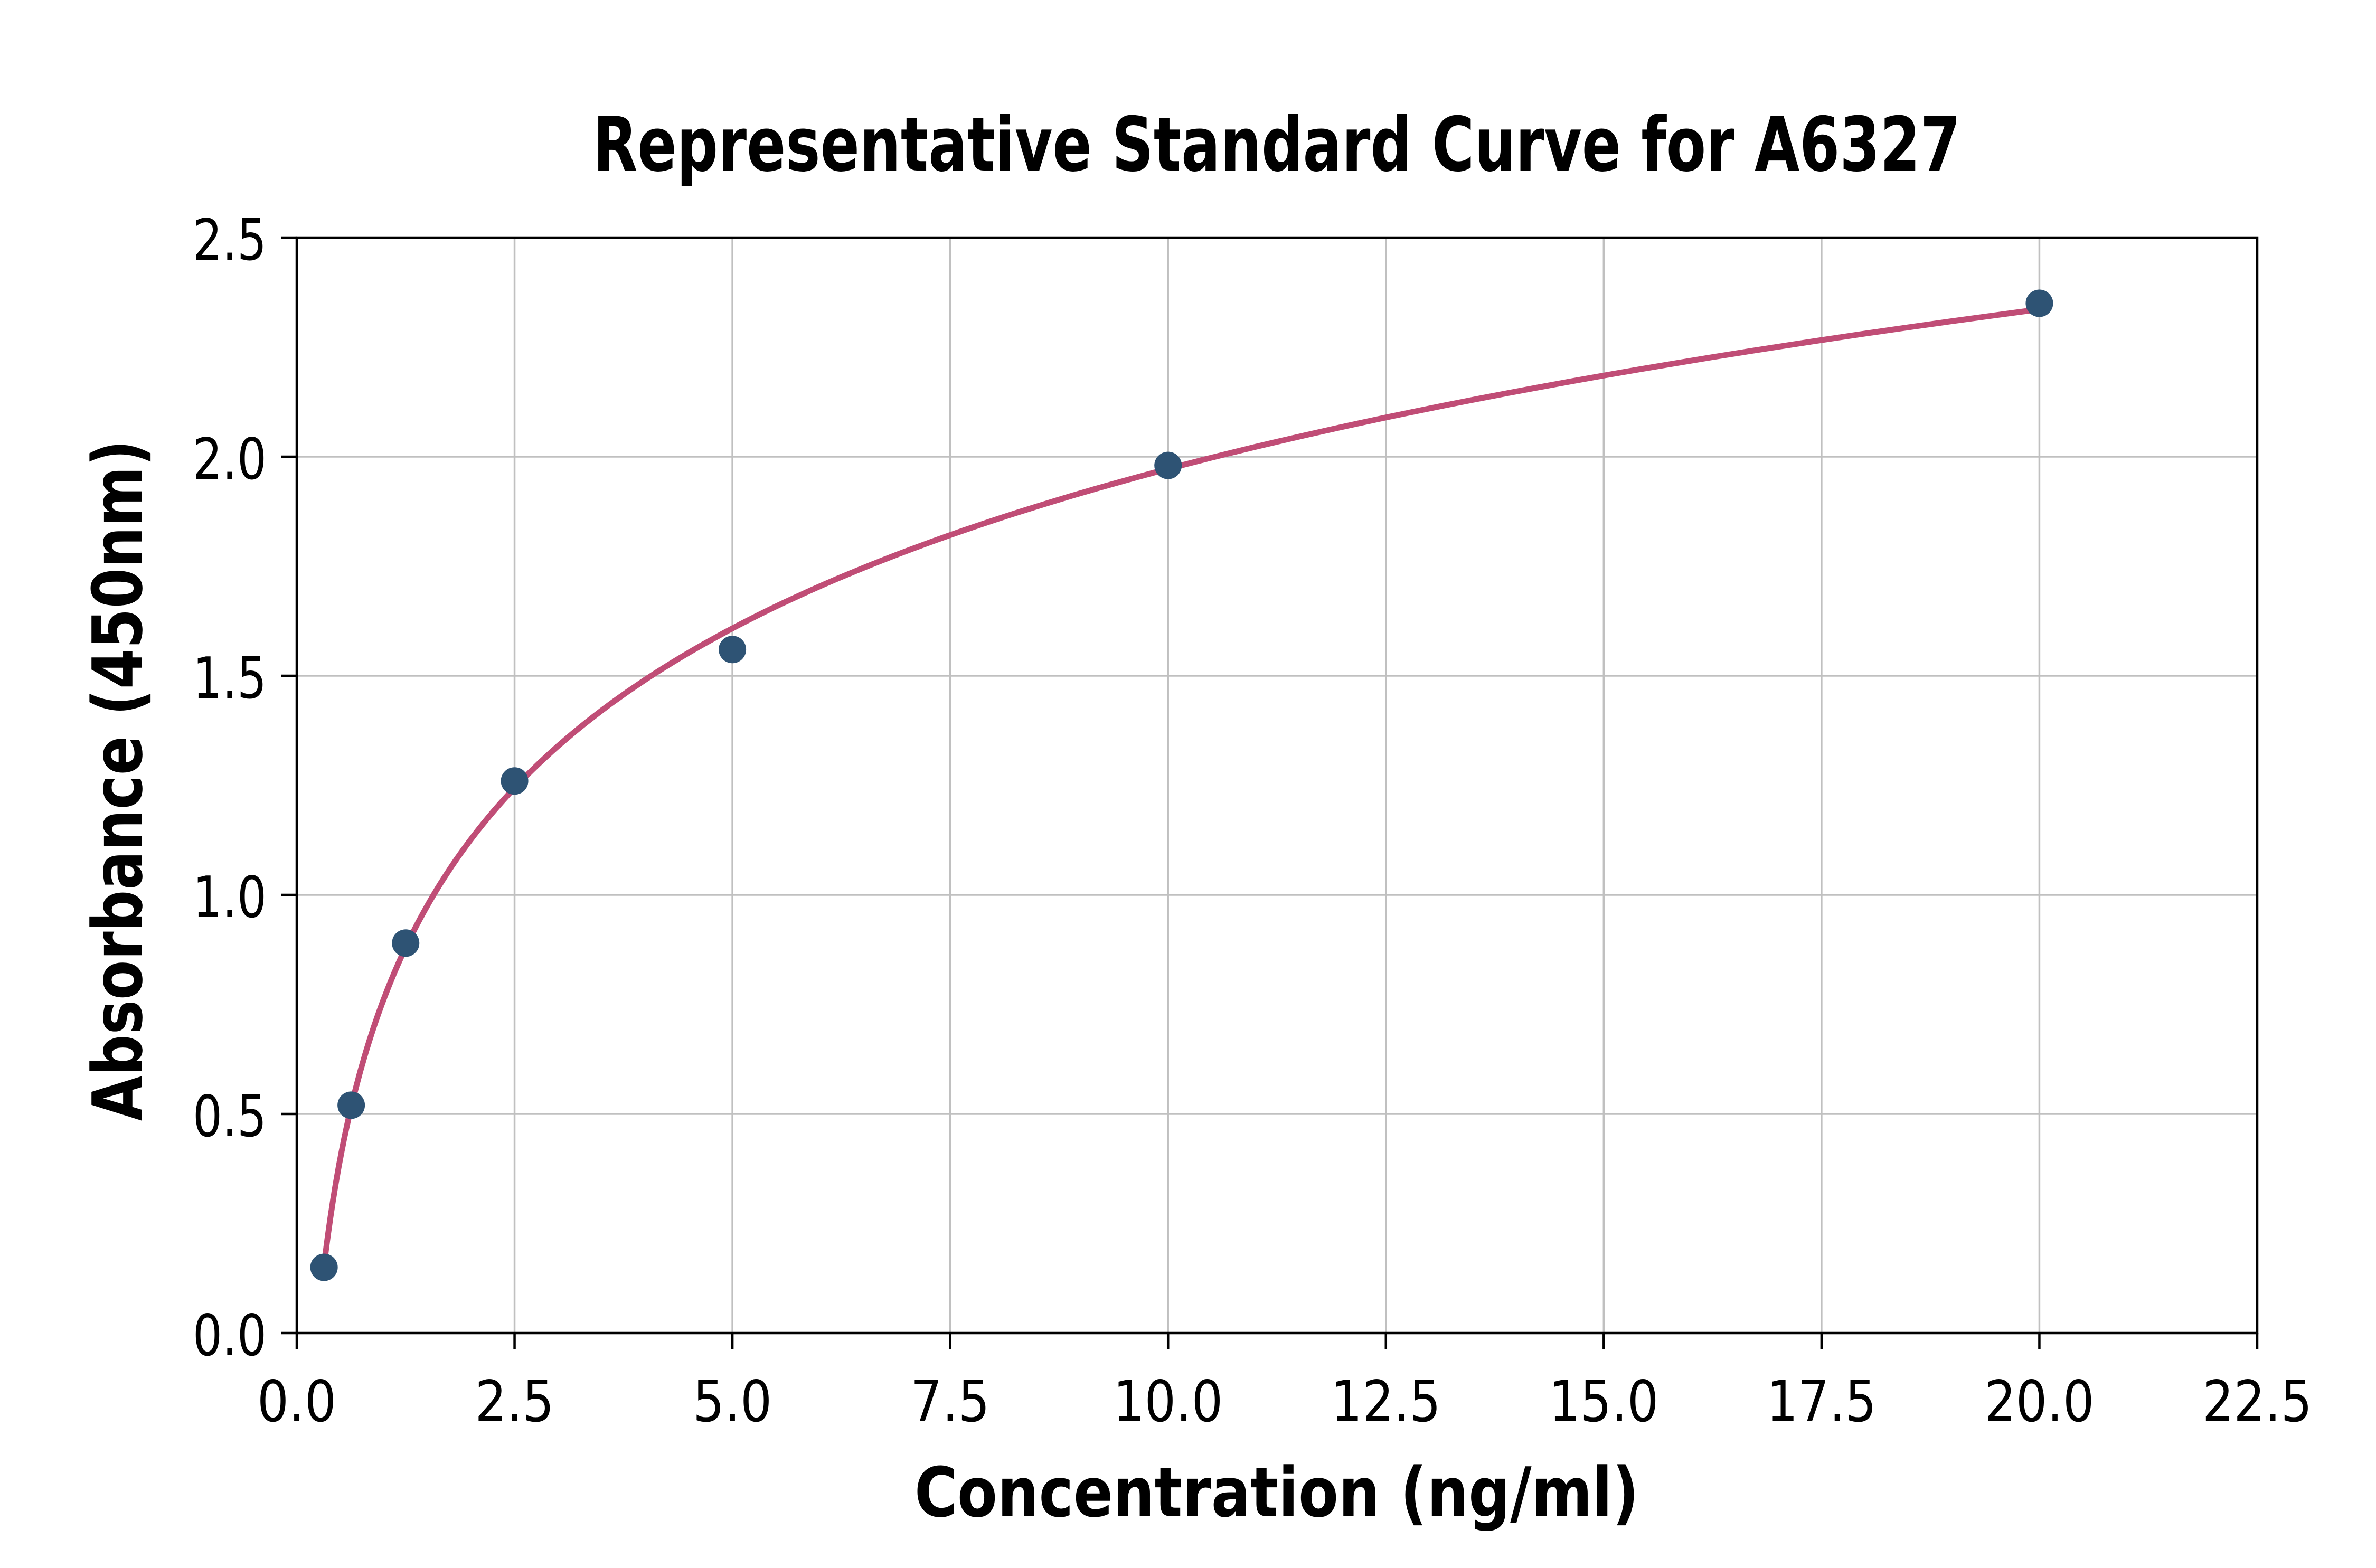 The image size is (2376, 1568). Describe the element at coordinates (118, 780) in the screenshot. I see `y-axis-label: Absorbance (450nm)` at that location.